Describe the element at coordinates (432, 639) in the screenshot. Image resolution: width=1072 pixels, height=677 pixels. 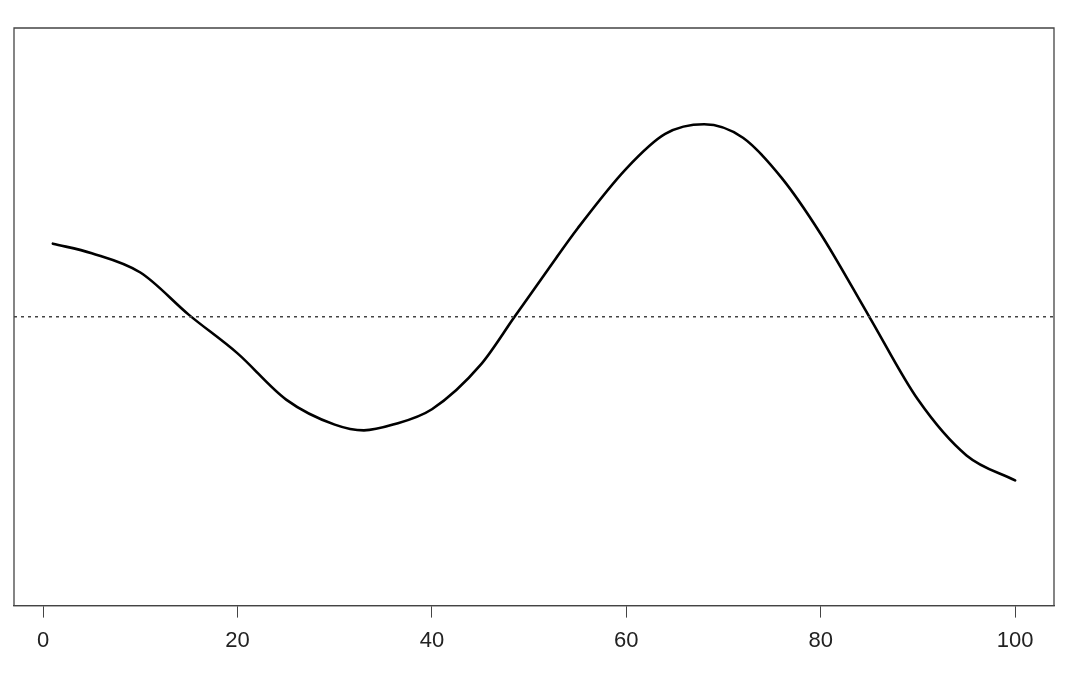
I see `x-tick-label: 40` at that location.